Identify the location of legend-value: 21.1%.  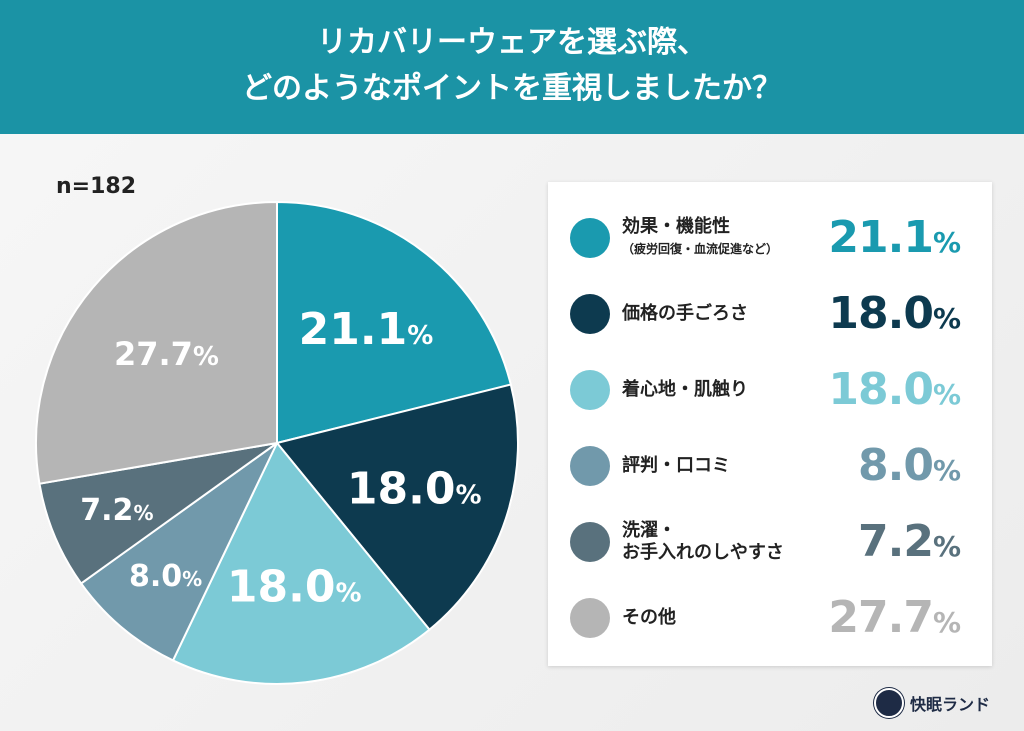
(894, 237).